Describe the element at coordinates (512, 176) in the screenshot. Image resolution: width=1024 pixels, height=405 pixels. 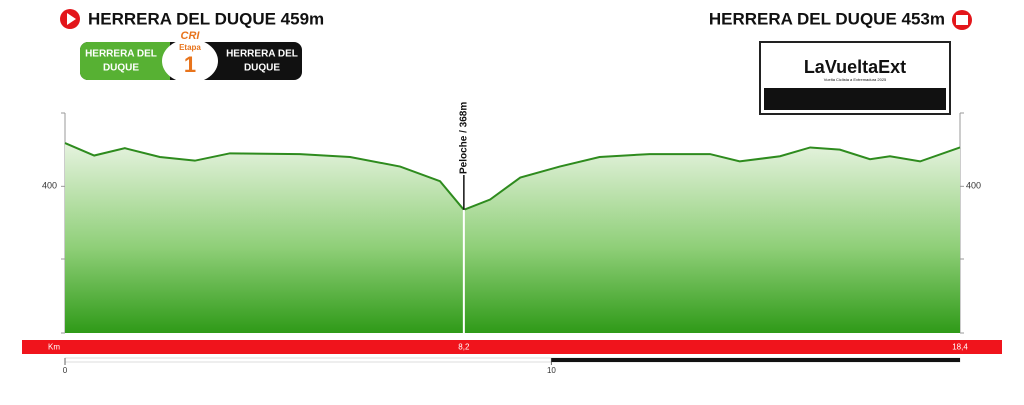
I see `profile-line` at that location.